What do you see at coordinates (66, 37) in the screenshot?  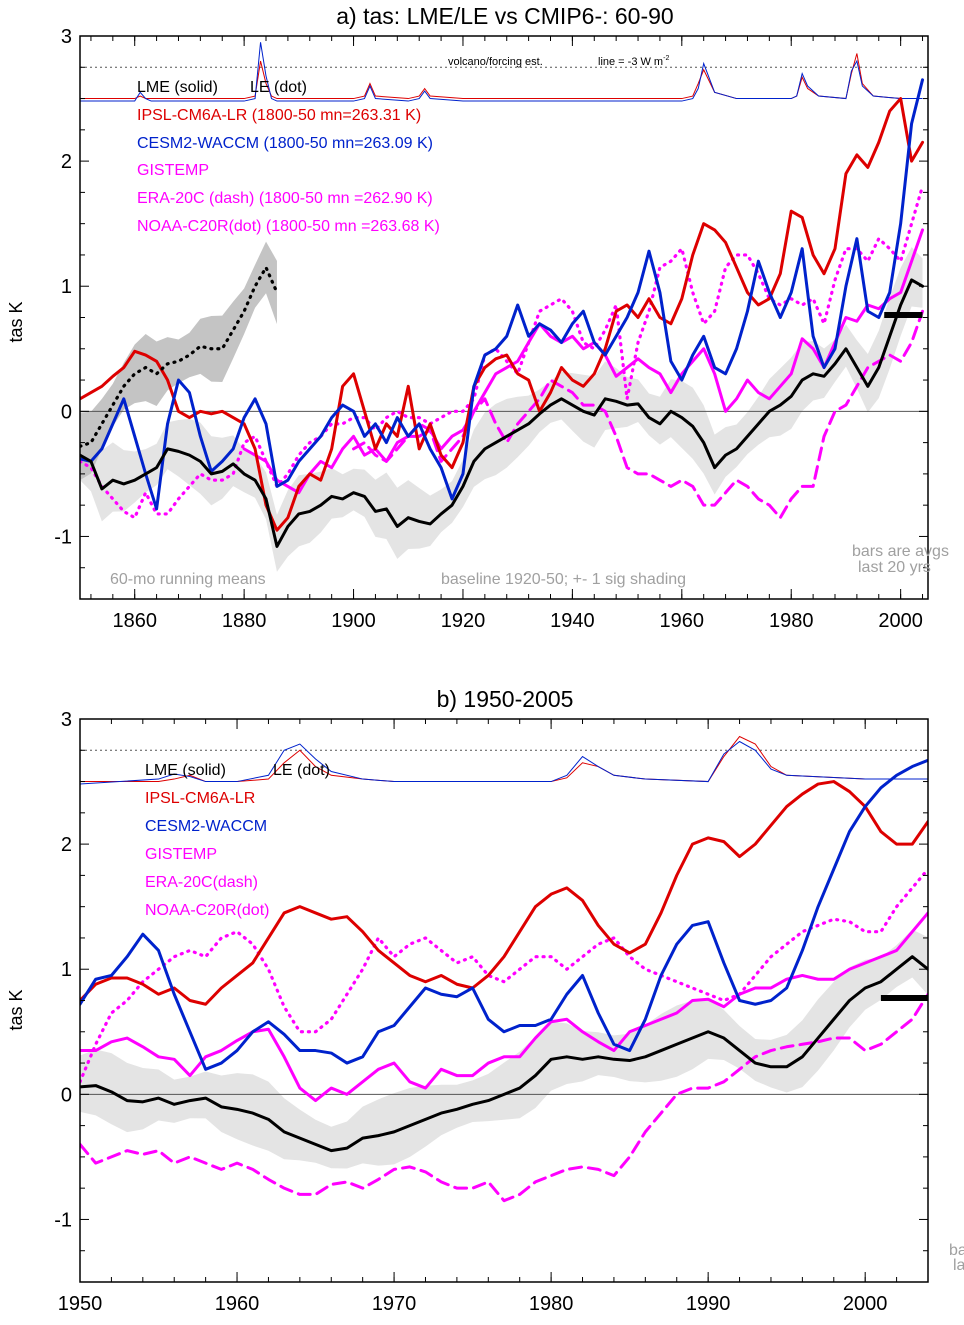 I see `panel-a-ytick-label: 3` at bounding box center [66, 37].